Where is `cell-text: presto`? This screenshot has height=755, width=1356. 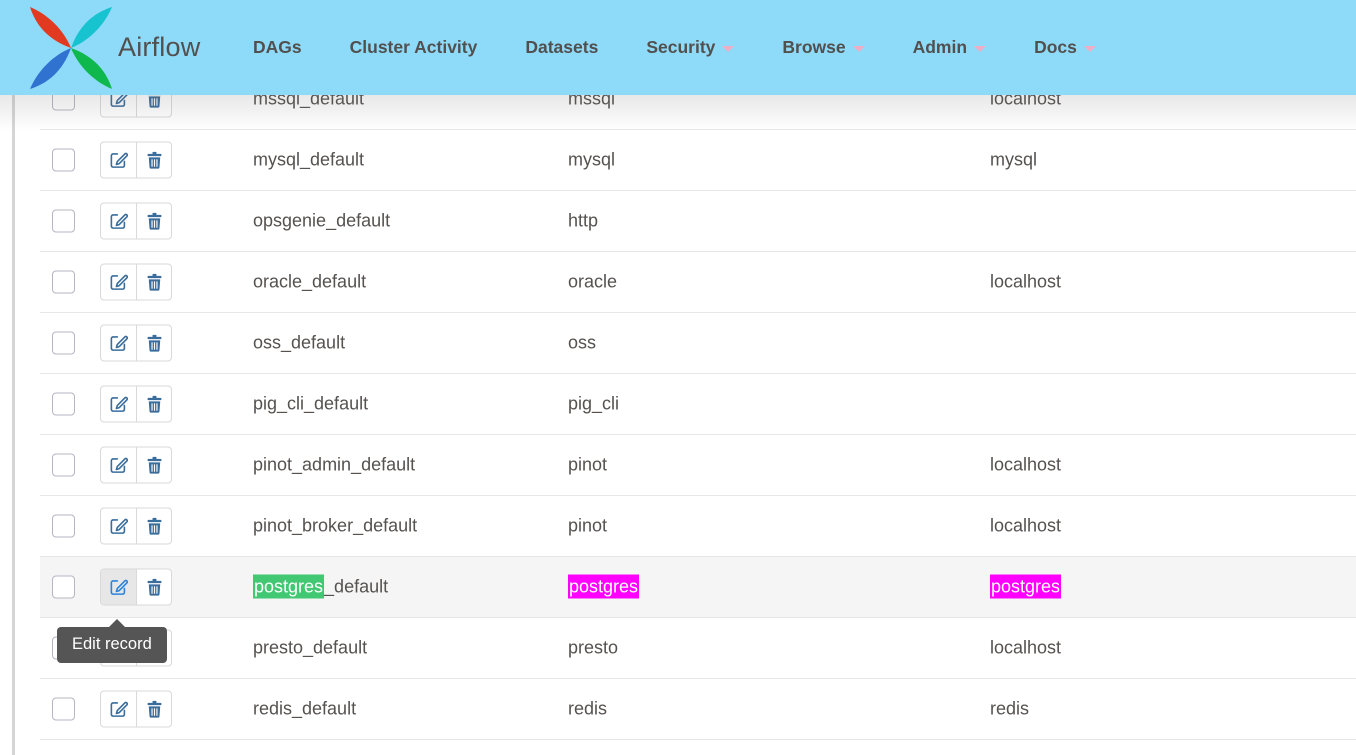 cell-text: presto is located at coordinates (593, 647).